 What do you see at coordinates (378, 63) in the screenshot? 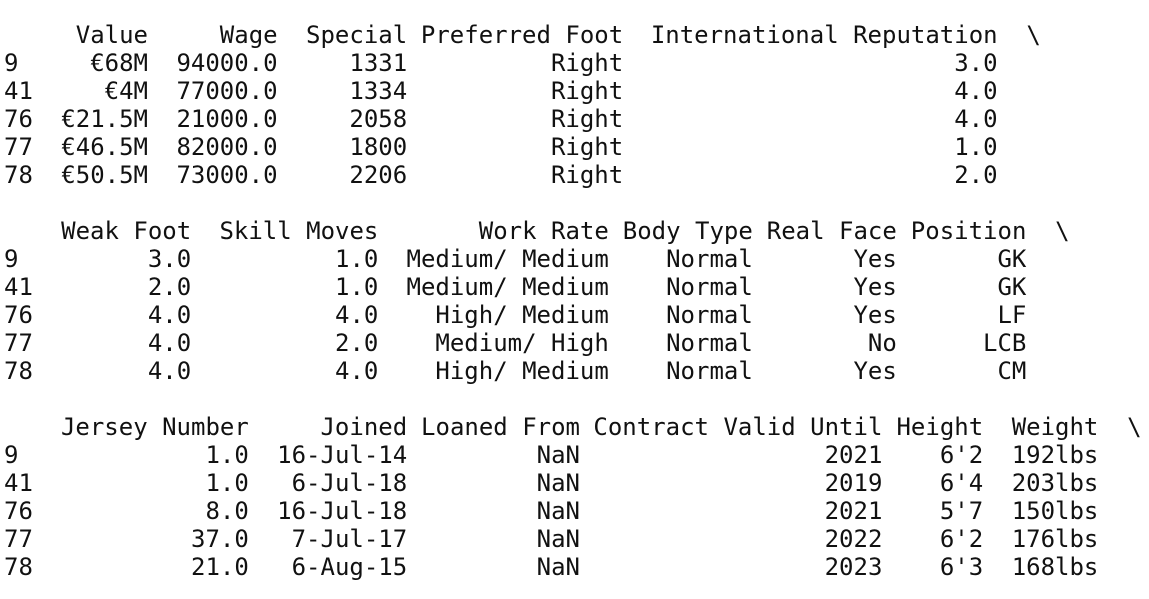
I see `cell: 1331` at bounding box center [378, 63].